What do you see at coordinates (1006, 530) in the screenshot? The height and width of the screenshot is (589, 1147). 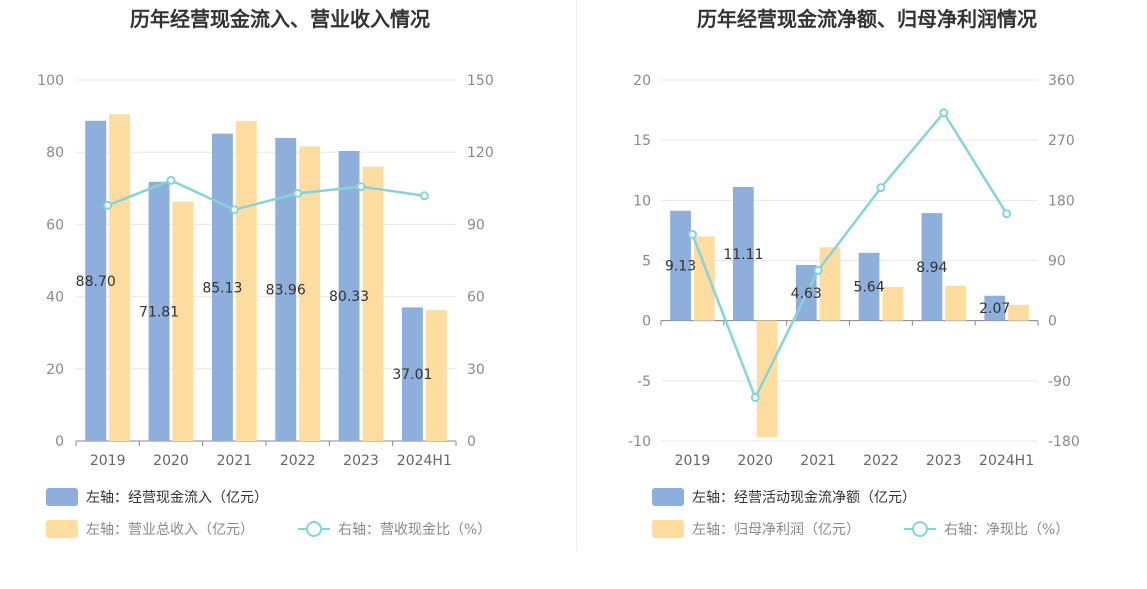 I see `legend-label: 右轴：净现比（%）` at bounding box center [1006, 530].